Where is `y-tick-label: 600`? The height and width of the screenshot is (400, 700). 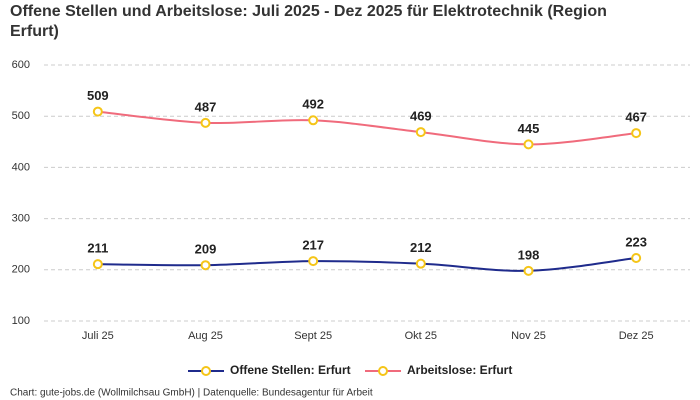
y-tick-label: 600 is located at coordinates (21, 65).